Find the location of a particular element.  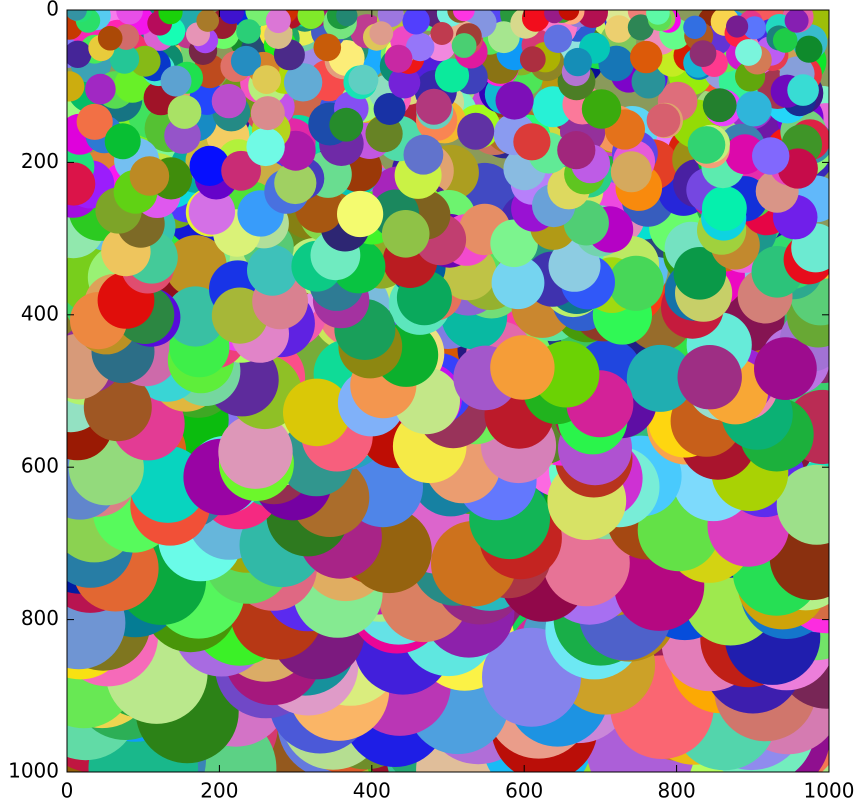

y-tick-label: 200 is located at coordinates (40, 161).